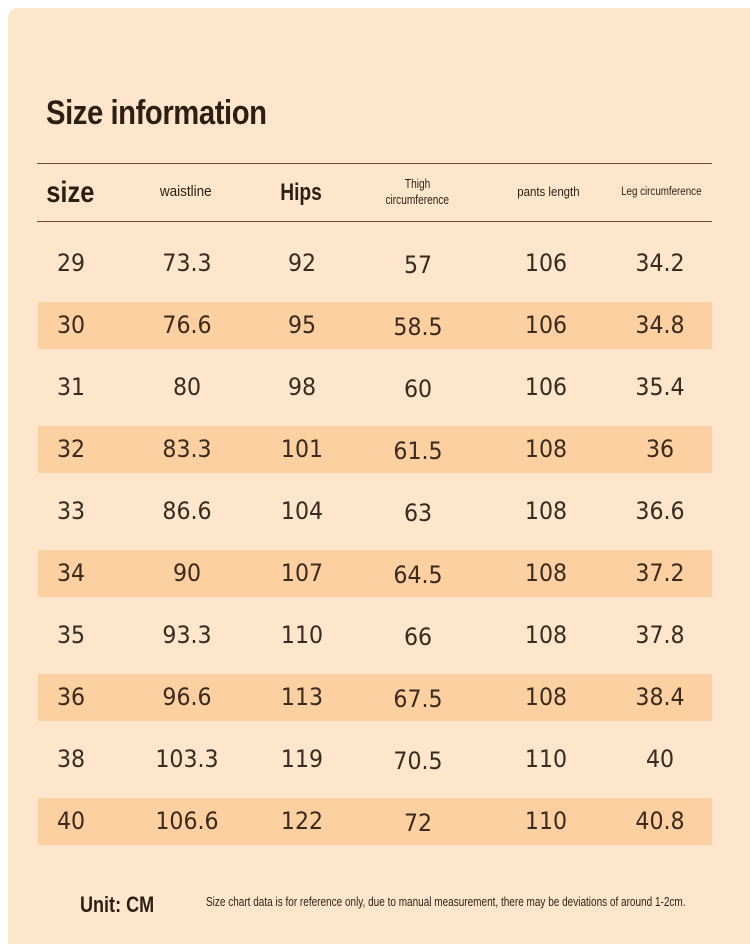 The height and width of the screenshot is (944, 750). What do you see at coordinates (660, 325) in the screenshot?
I see `cell-leg: 34.8` at bounding box center [660, 325].